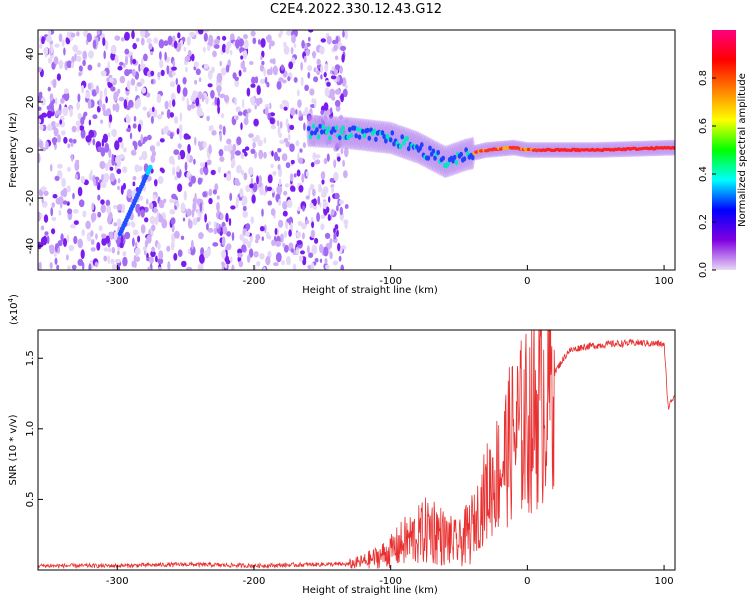 This screenshot has width=750, height=600. What do you see at coordinates (703, 126) in the screenshot?
I see `colorbar-tick-label: 0.6` at bounding box center [703, 126].